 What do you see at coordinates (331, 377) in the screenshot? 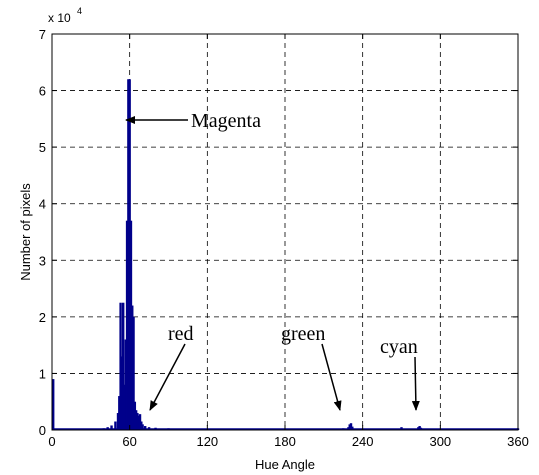
I see `green-arrow` at bounding box center [331, 377].